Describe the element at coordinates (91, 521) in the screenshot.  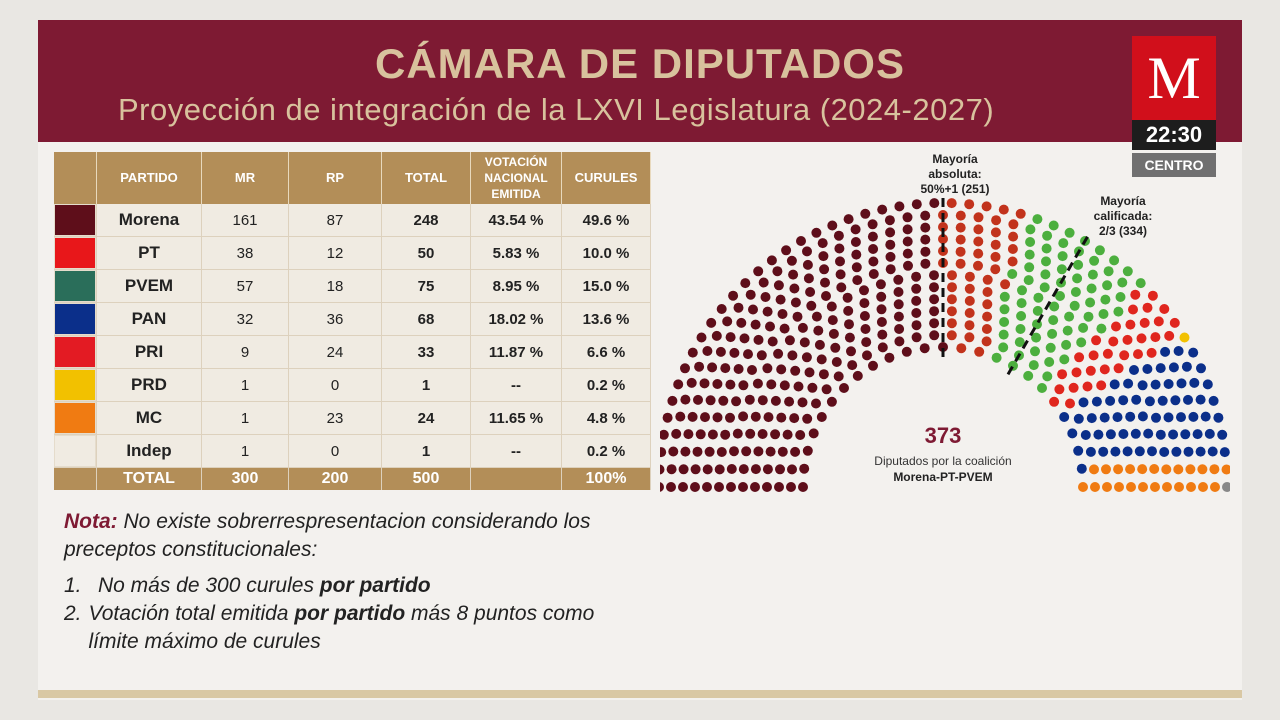
I see `note-label: Nota:` at that location.